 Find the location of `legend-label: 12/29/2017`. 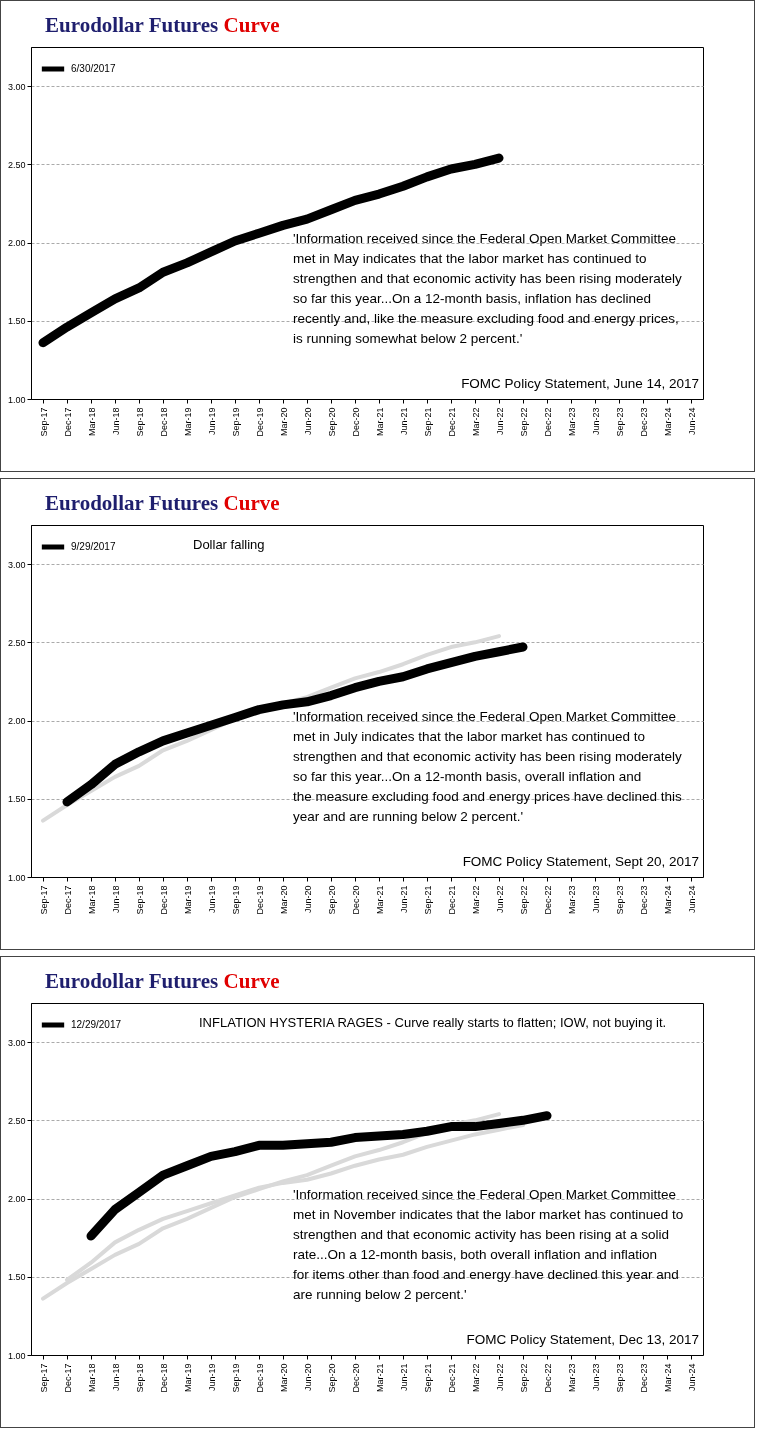

legend-label: 12/29/2017 is located at coordinates (96, 1024).